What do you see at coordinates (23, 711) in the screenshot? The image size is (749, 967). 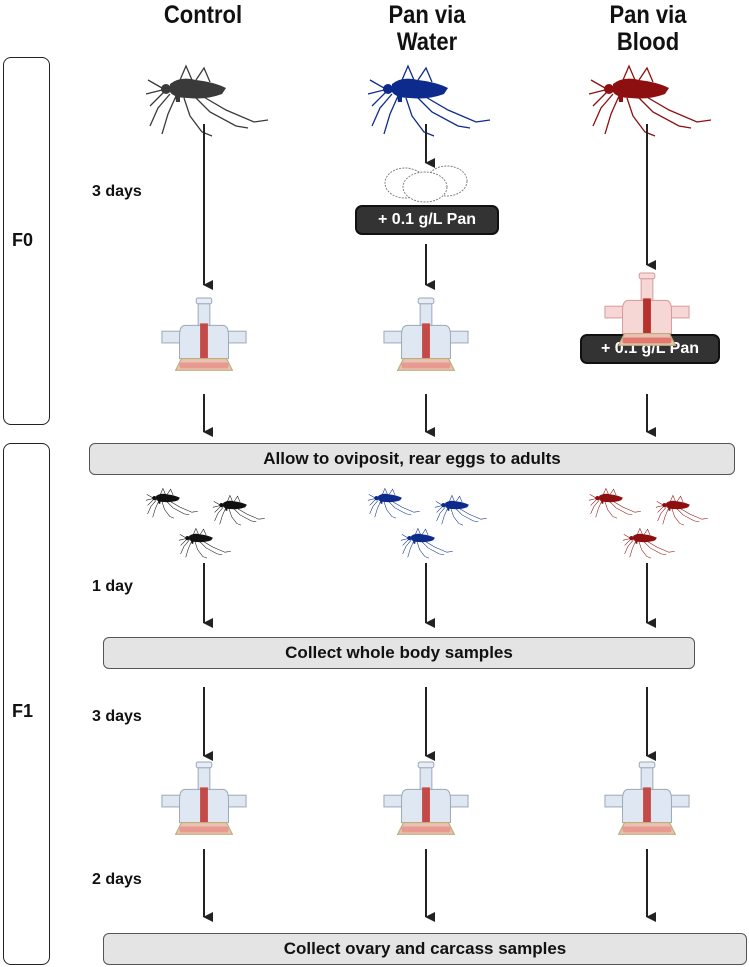 I see `generation-f1-label: F1` at bounding box center [23, 711].